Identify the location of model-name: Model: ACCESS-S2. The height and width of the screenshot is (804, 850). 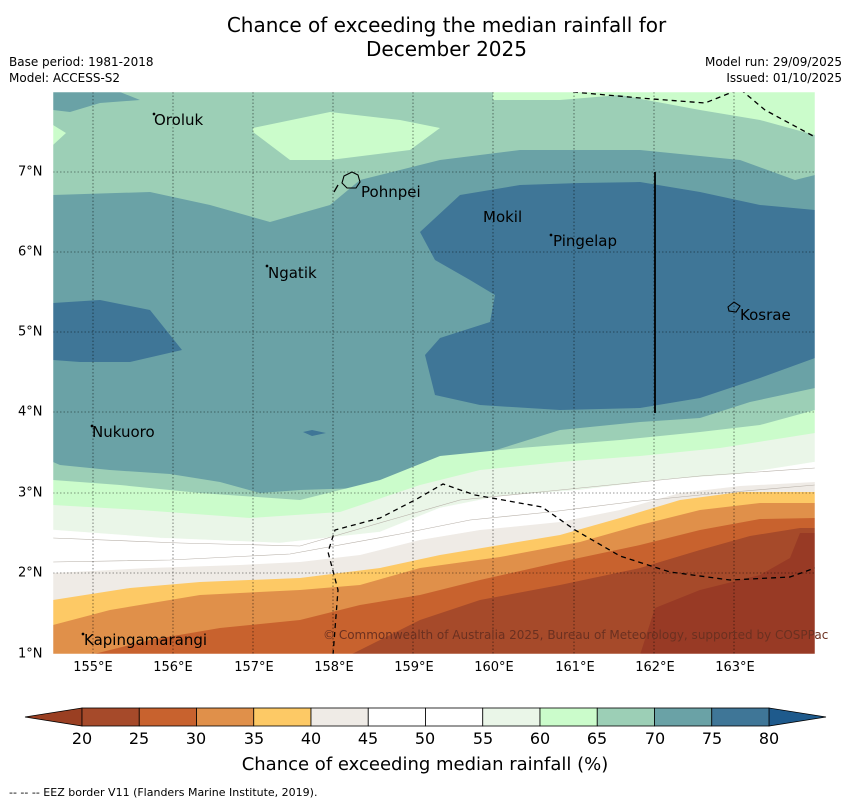
(65, 78).